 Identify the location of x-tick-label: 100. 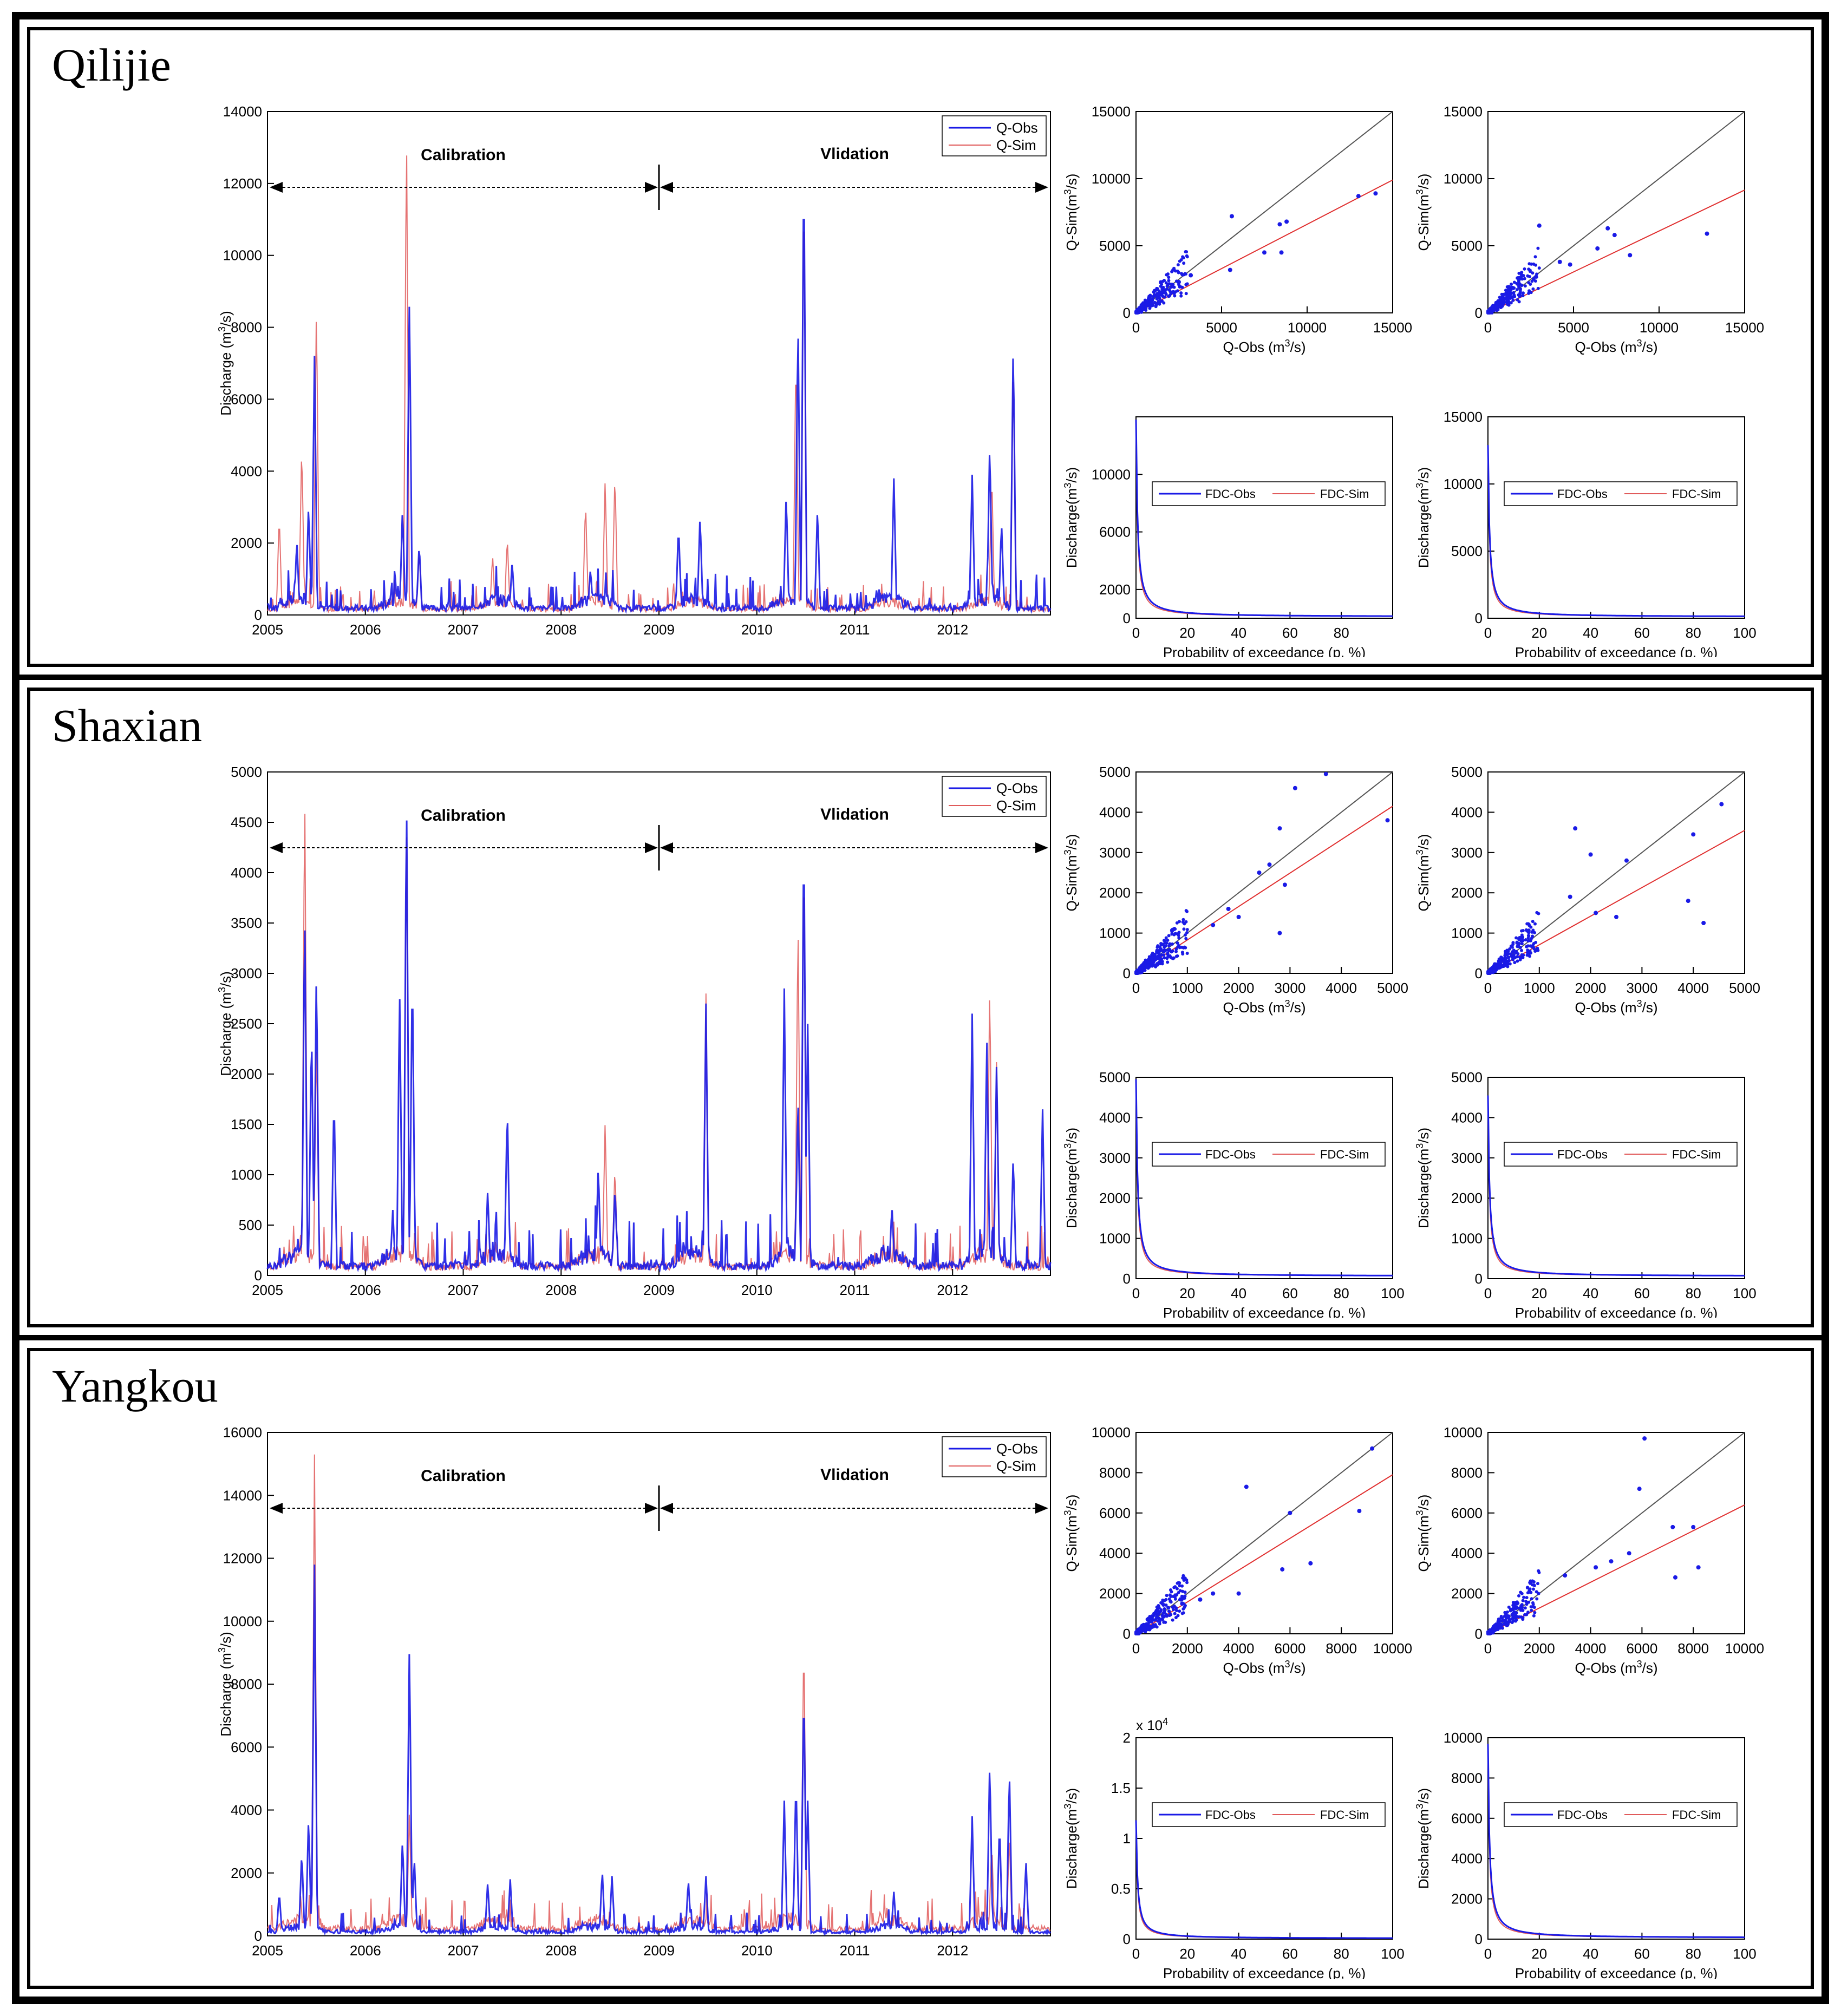
(1745, 1954).